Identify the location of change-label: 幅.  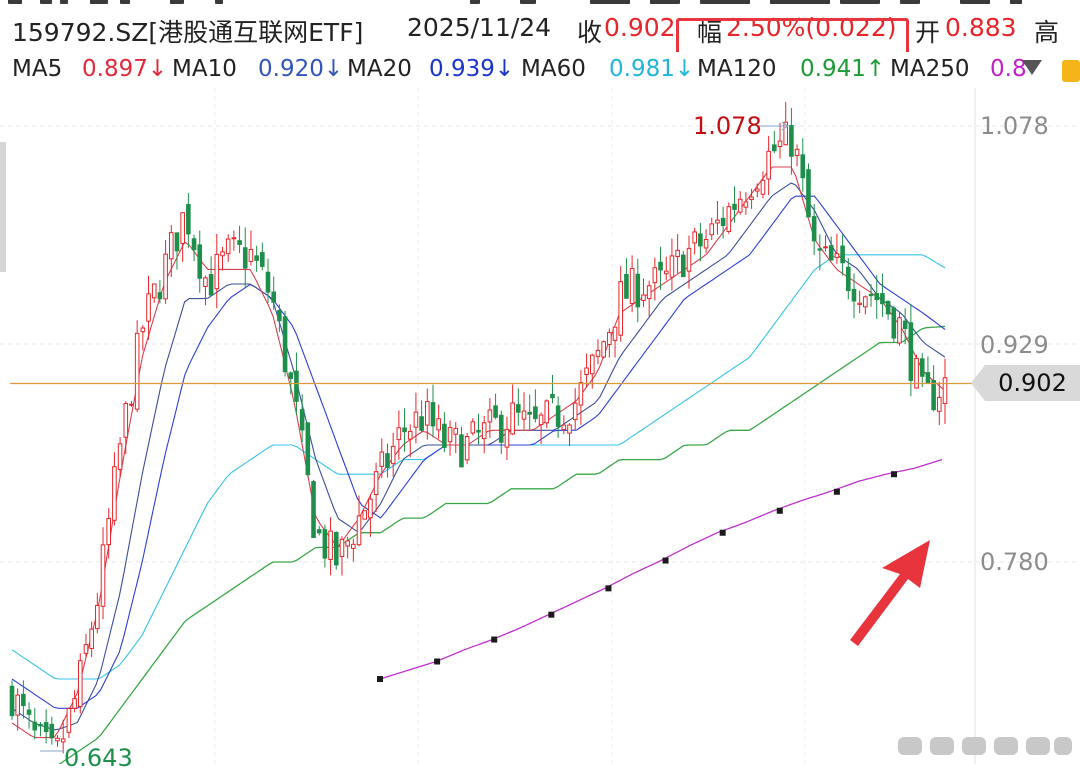
(710, 32).